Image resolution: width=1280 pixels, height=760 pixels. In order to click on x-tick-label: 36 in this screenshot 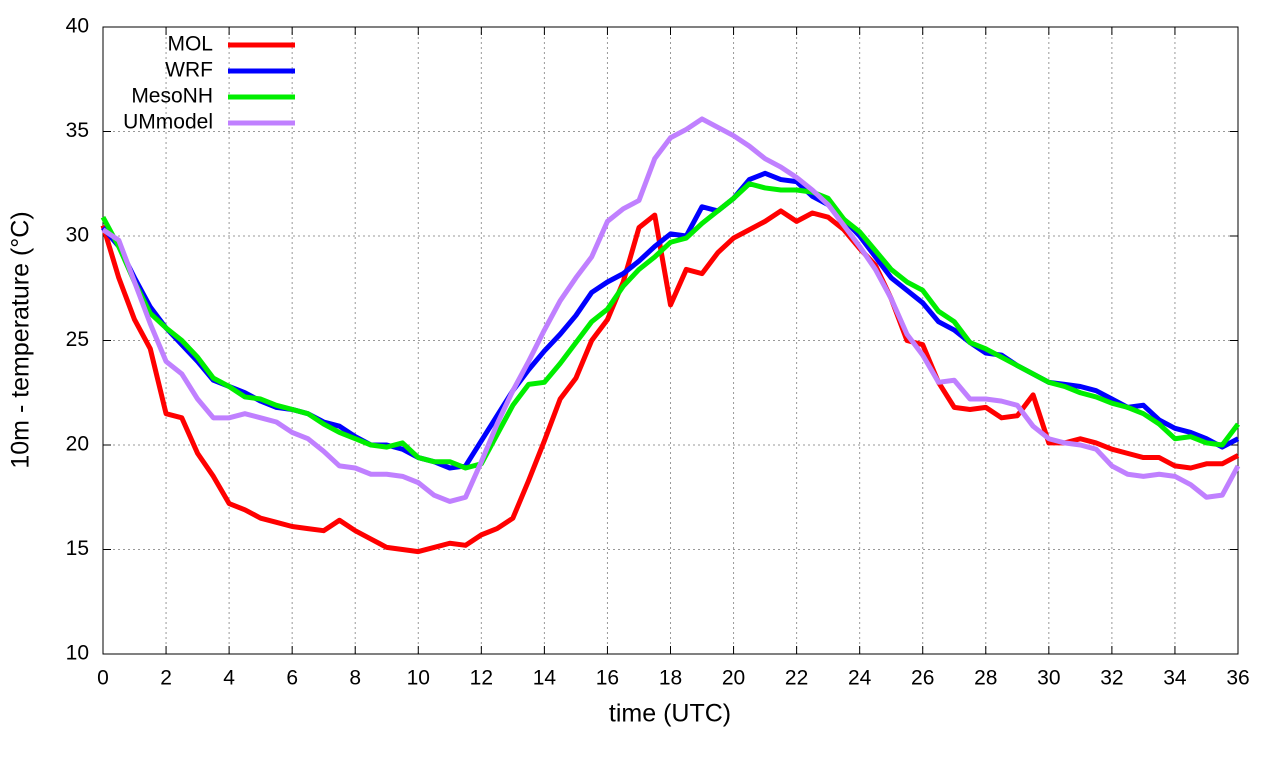, I will do `click(1237, 678)`.